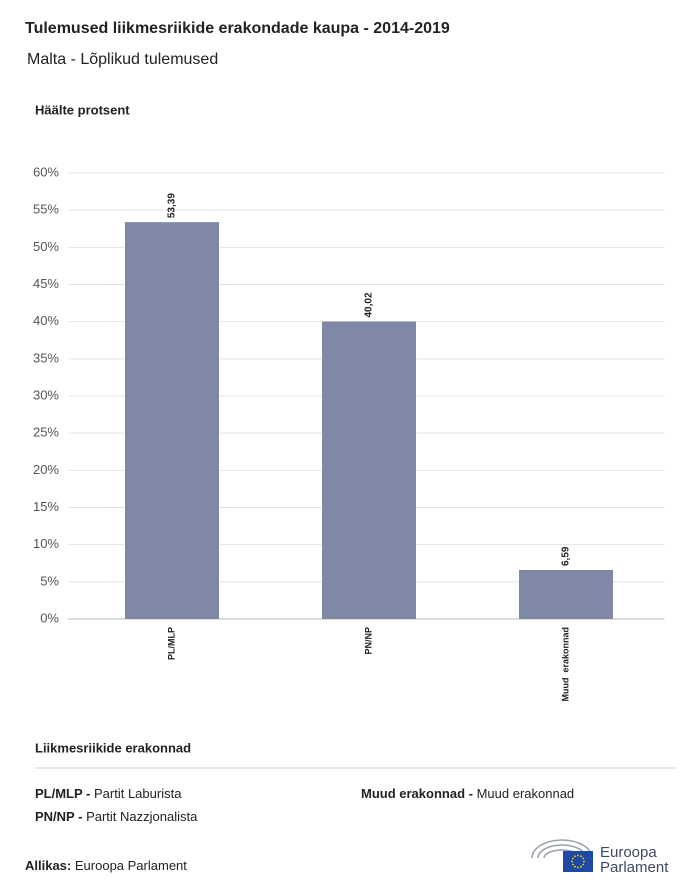 This screenshot has height=893, width=700. Describe the element at coordinates (368, 641) in the screenshot. I see `x-tick-label: PN/NP` at that location.